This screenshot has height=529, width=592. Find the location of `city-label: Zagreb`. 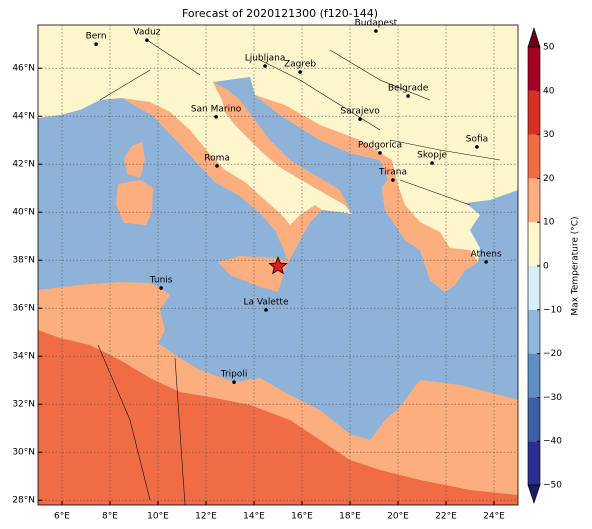

city-label: Zagreb is located at coordinates (300, 65).